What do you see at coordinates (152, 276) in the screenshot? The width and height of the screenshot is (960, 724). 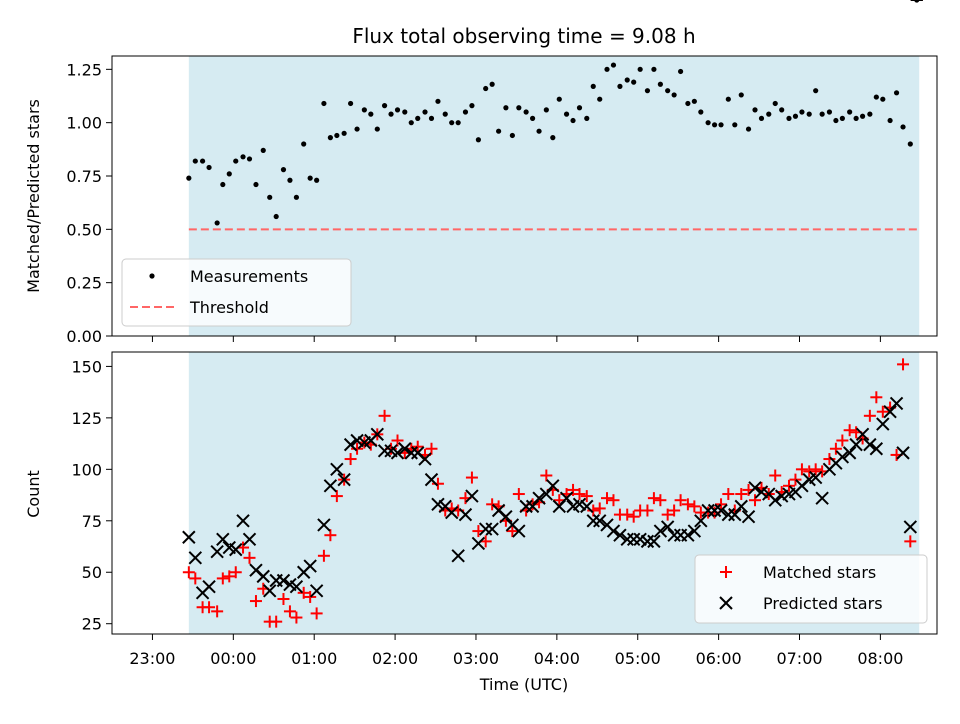 I see `legend-measurements-marker` at bounding box center [152, 276].